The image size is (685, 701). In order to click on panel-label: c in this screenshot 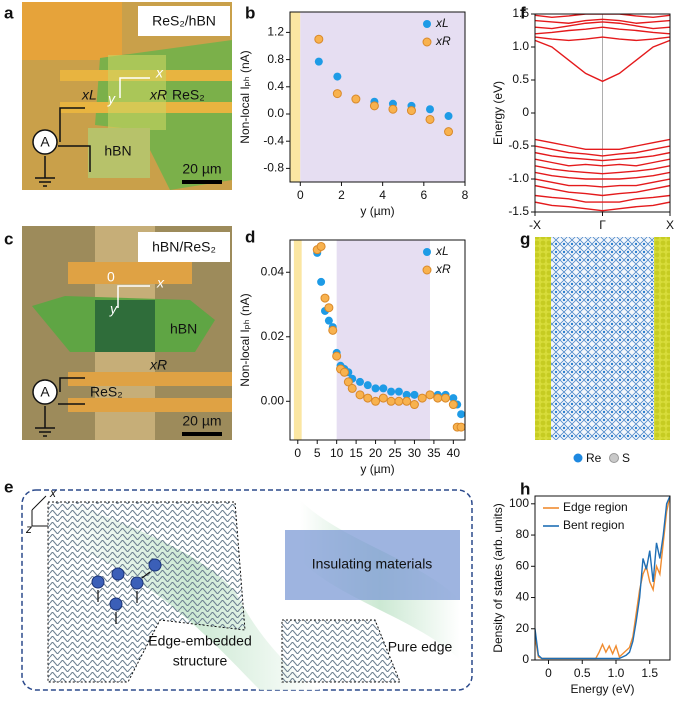, I will do `click(8, 238)`.